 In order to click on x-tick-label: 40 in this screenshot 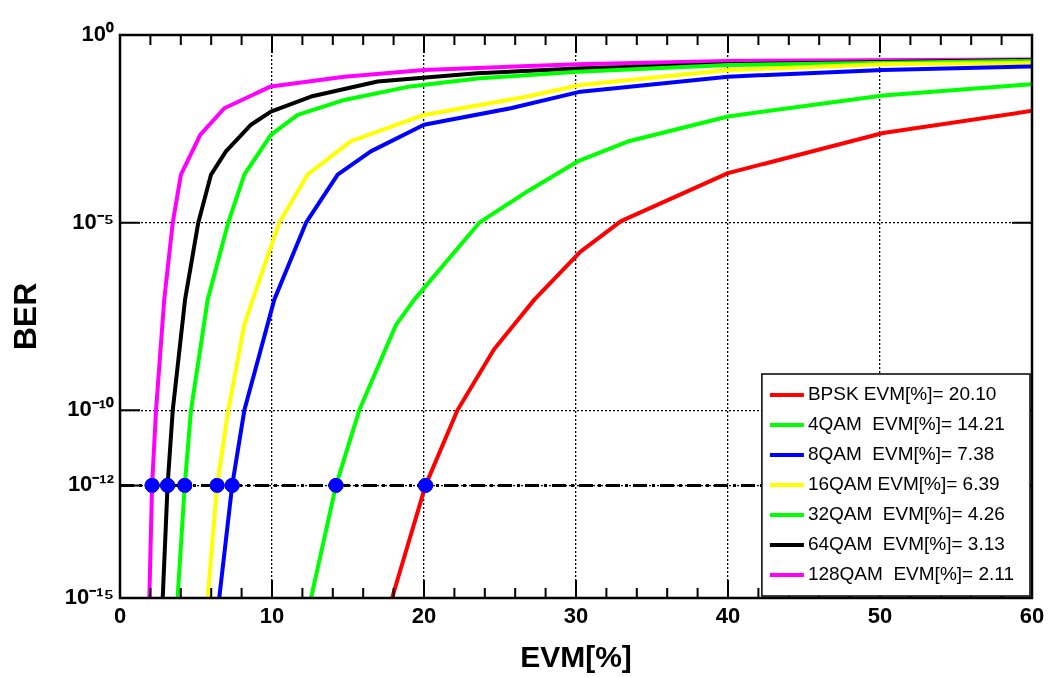, I will do `click(728, 616)`.